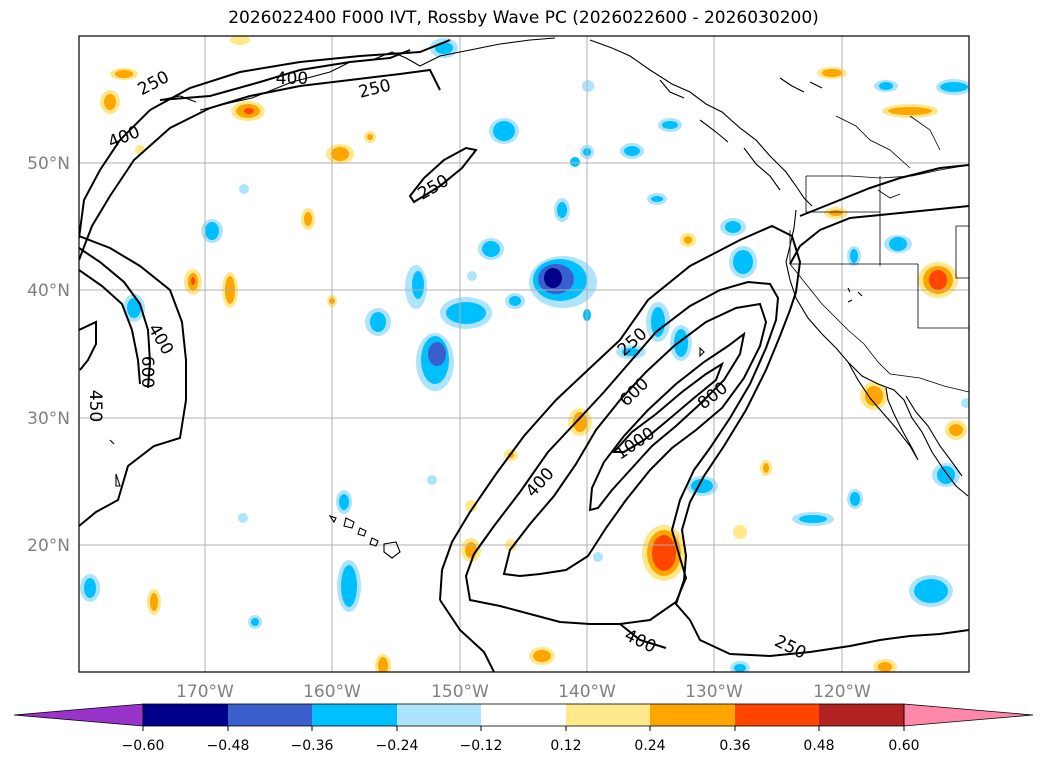 Image resolution: width=1047 pixels, height=765 pixels. Describe the element at coordinates (523, 728) in the screenshot. I see `colorbar-ticks` at that location.